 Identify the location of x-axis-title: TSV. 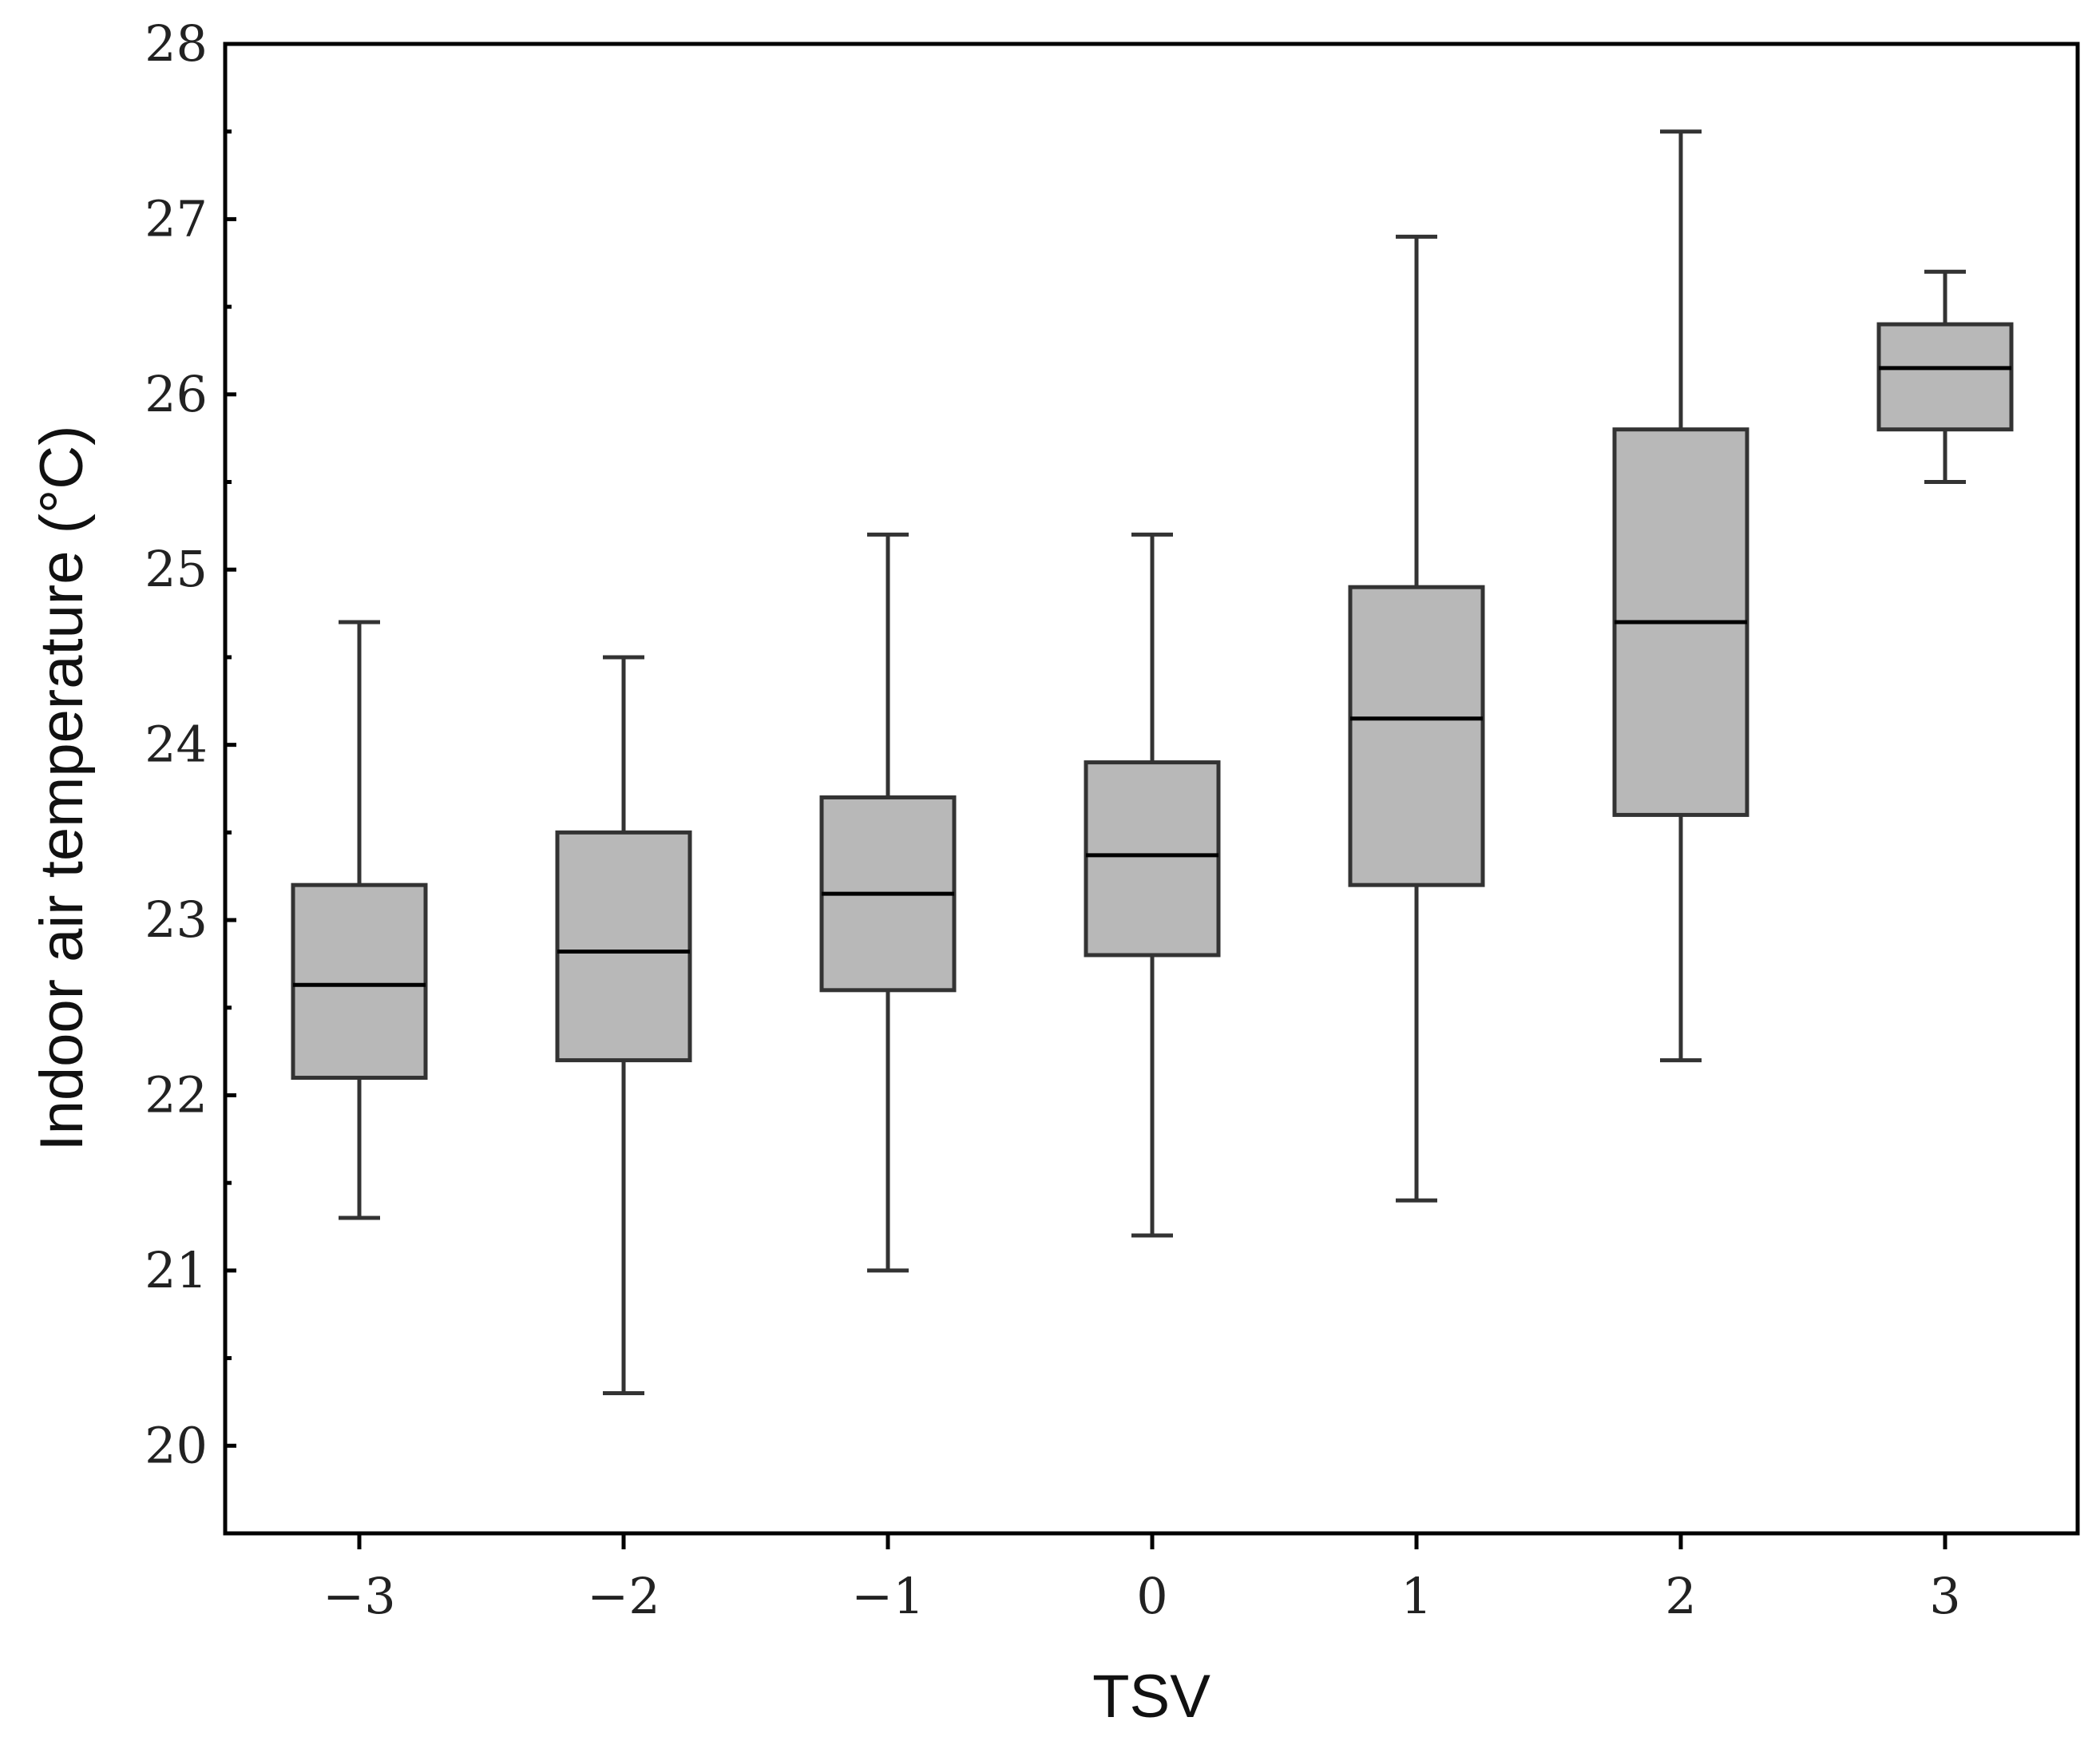
(1151, 1697).